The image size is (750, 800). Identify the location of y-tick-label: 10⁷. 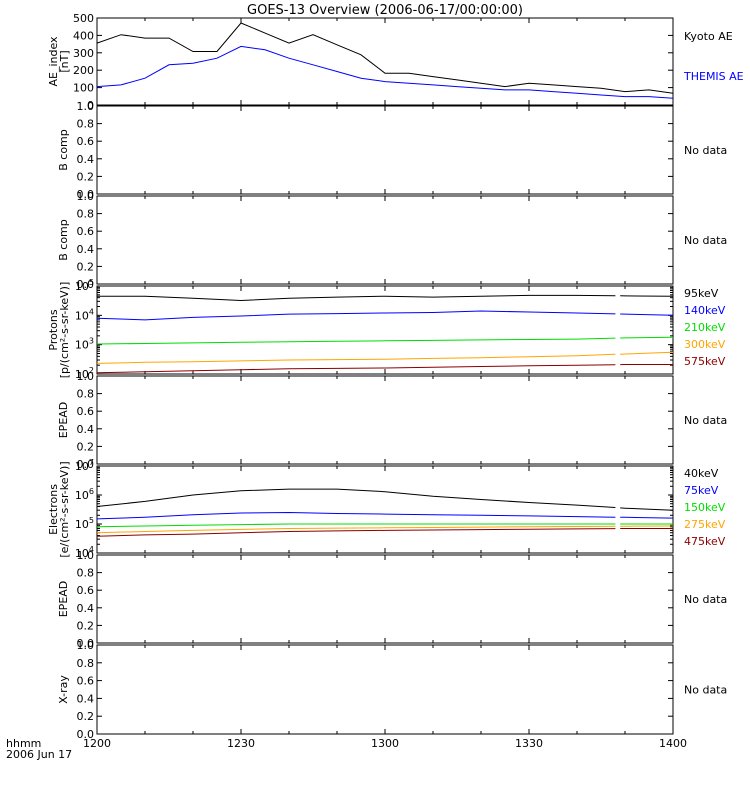
(84, 465).